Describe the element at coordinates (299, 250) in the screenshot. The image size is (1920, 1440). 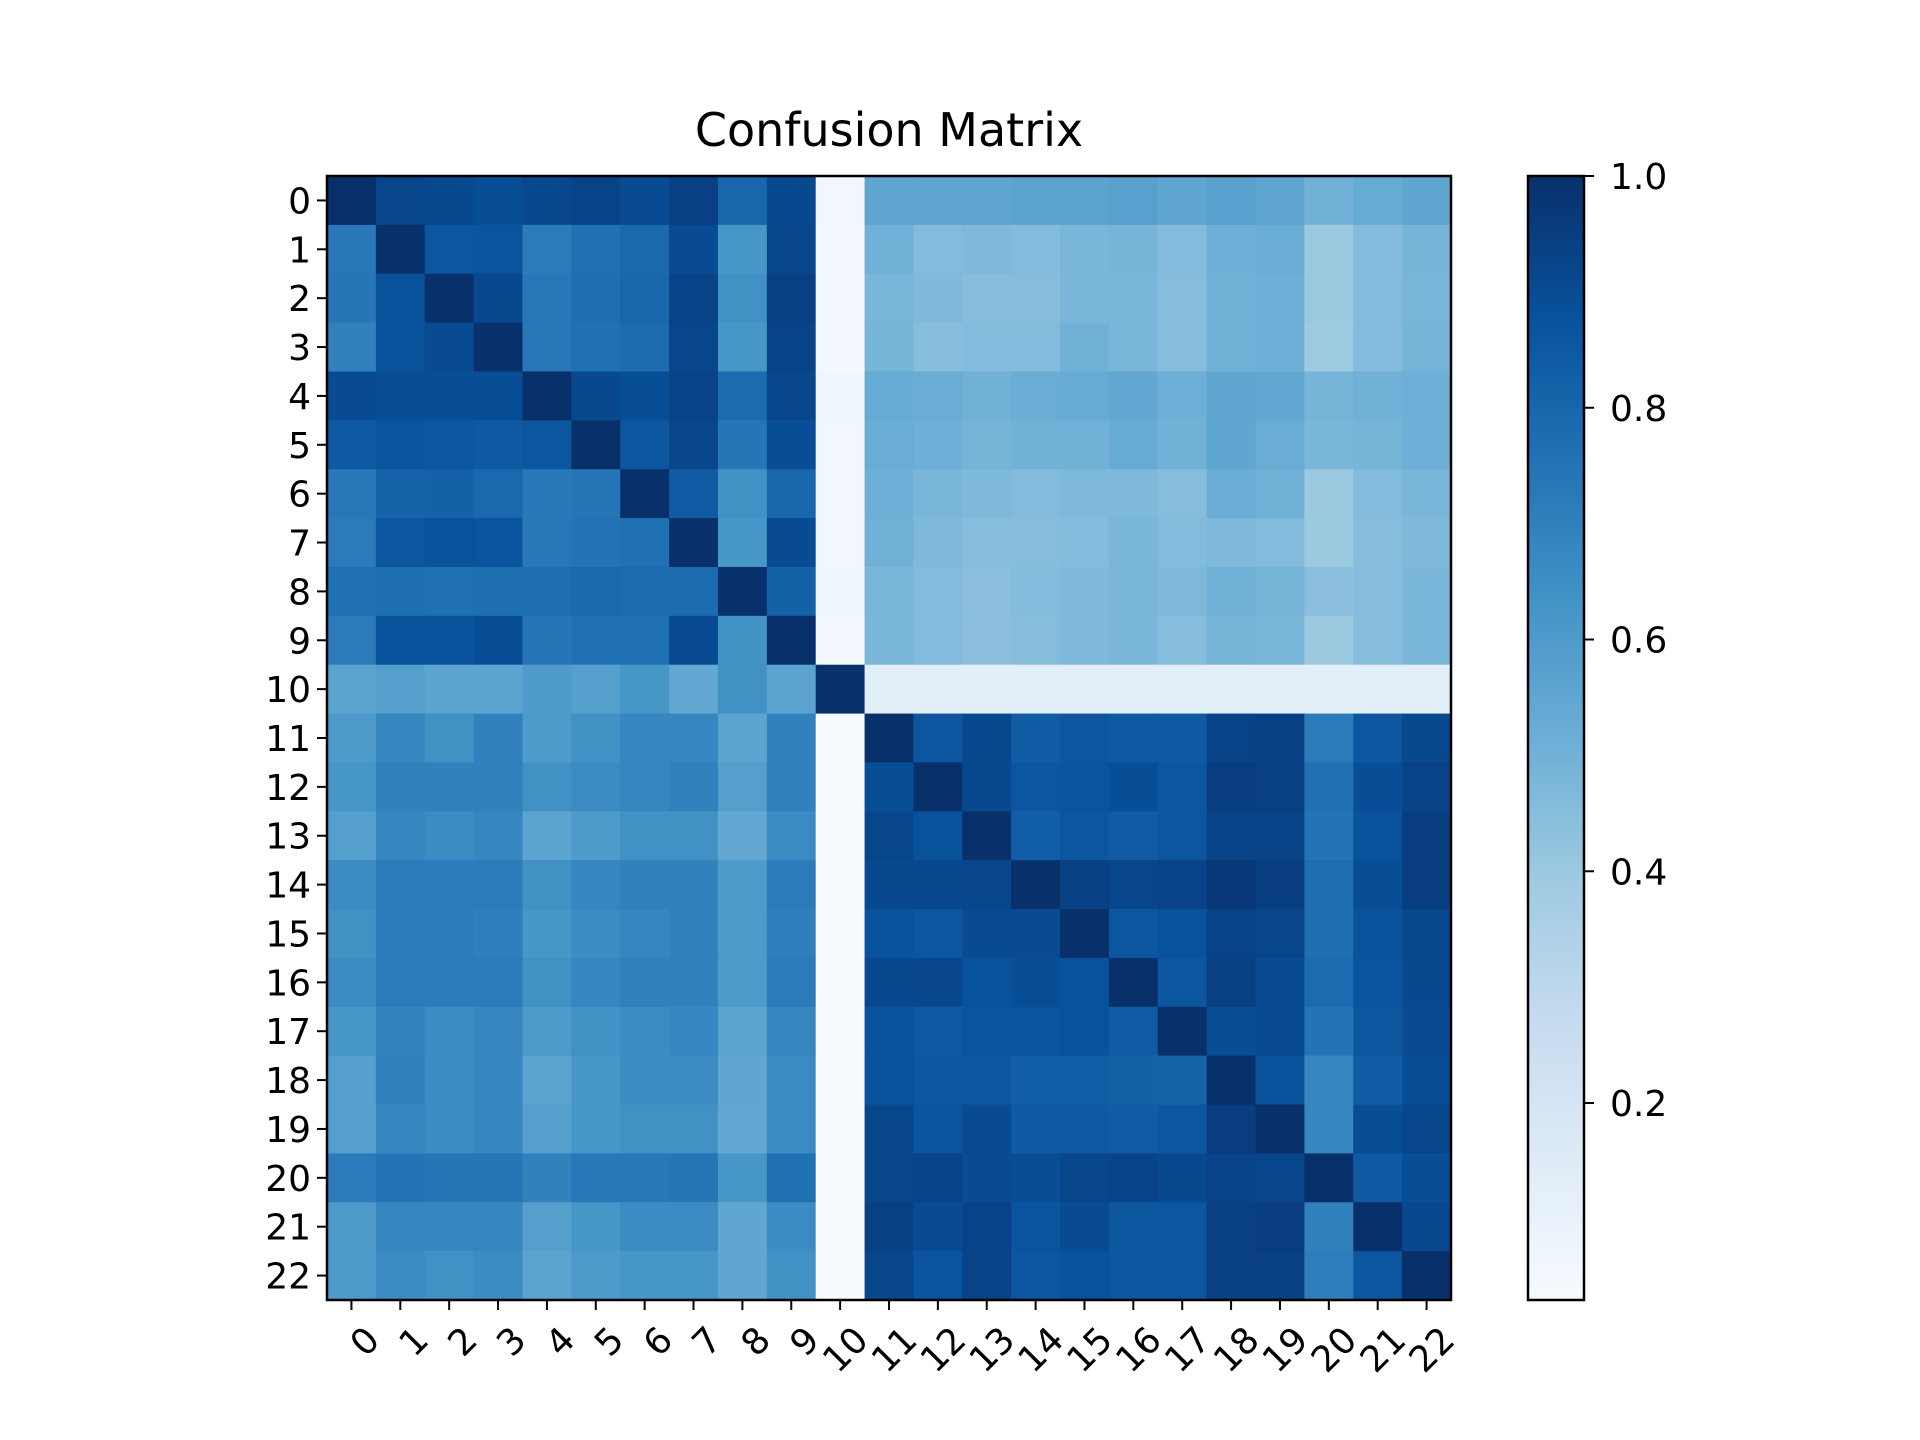
I see `y-tick-label-1: 1` at that location.